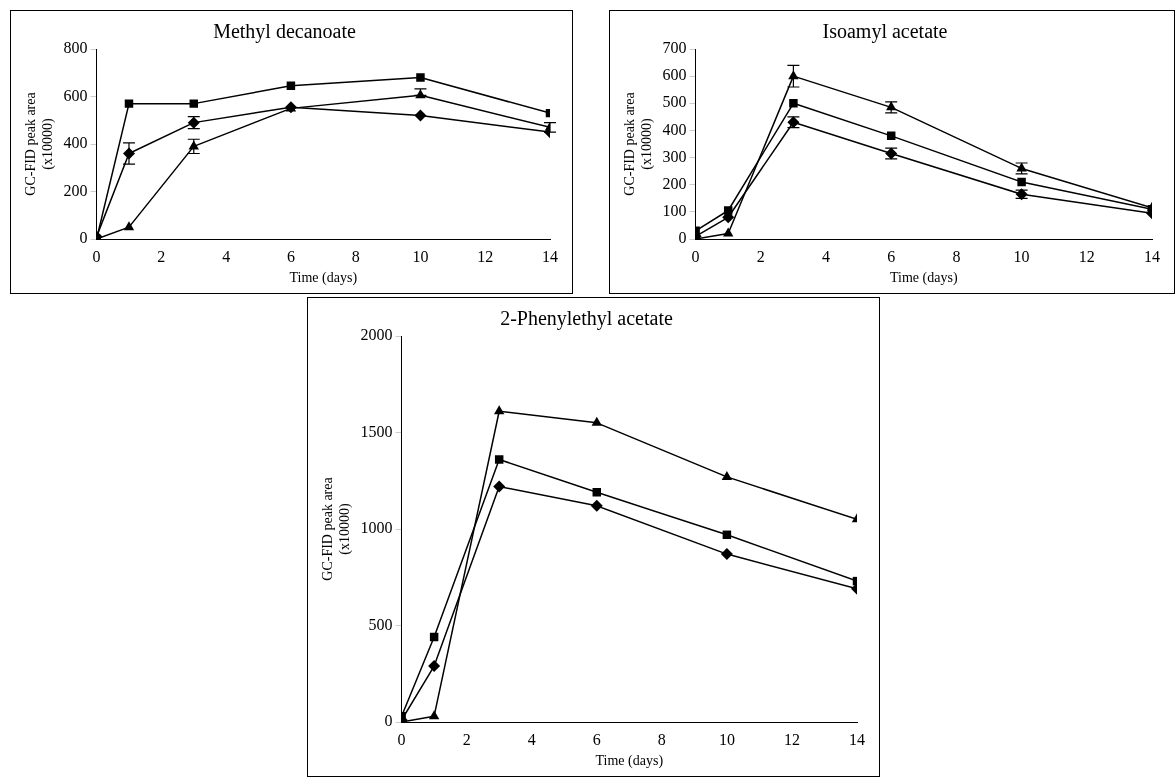  Describe the element at coordinates (674, 156) in the screenshot. I see `y-tick-label: 300` at that location.